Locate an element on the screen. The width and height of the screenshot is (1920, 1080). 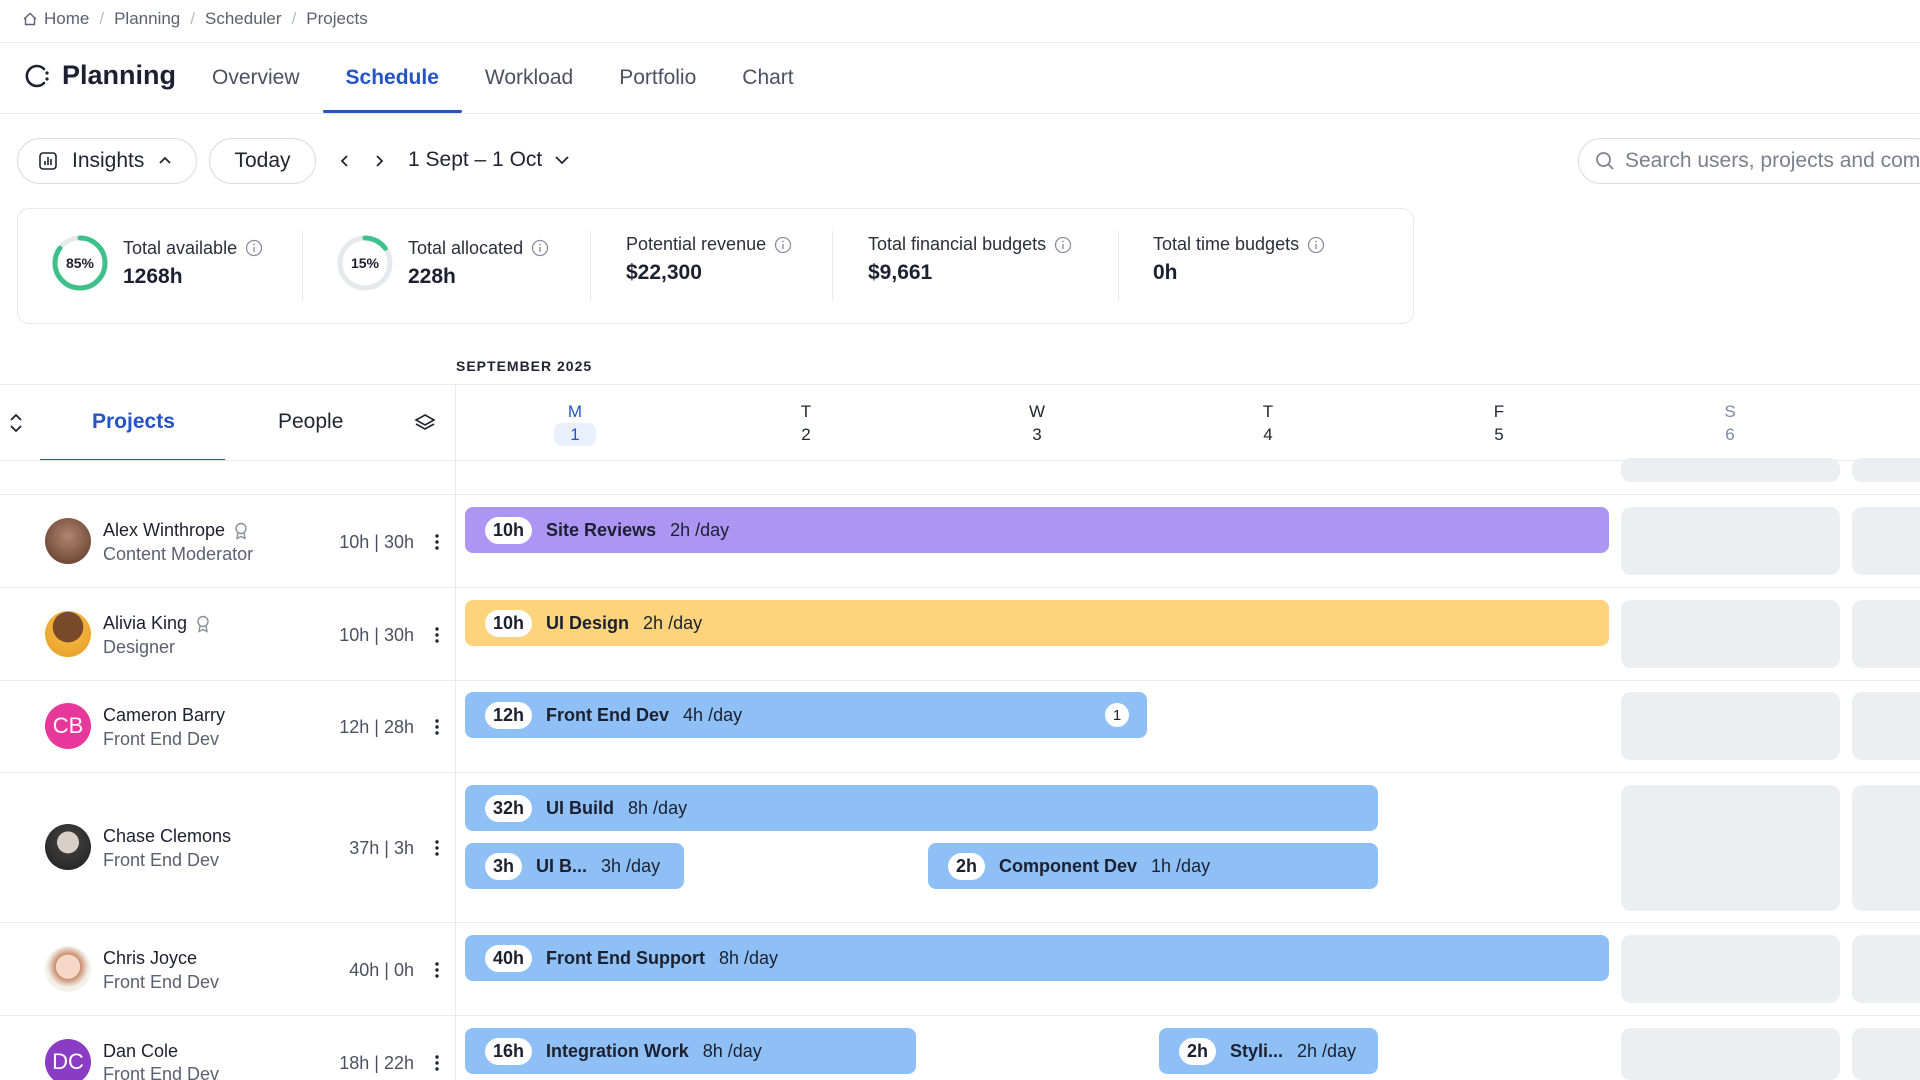
bar-title: Integration Work is located at coordinates (617, 1050).